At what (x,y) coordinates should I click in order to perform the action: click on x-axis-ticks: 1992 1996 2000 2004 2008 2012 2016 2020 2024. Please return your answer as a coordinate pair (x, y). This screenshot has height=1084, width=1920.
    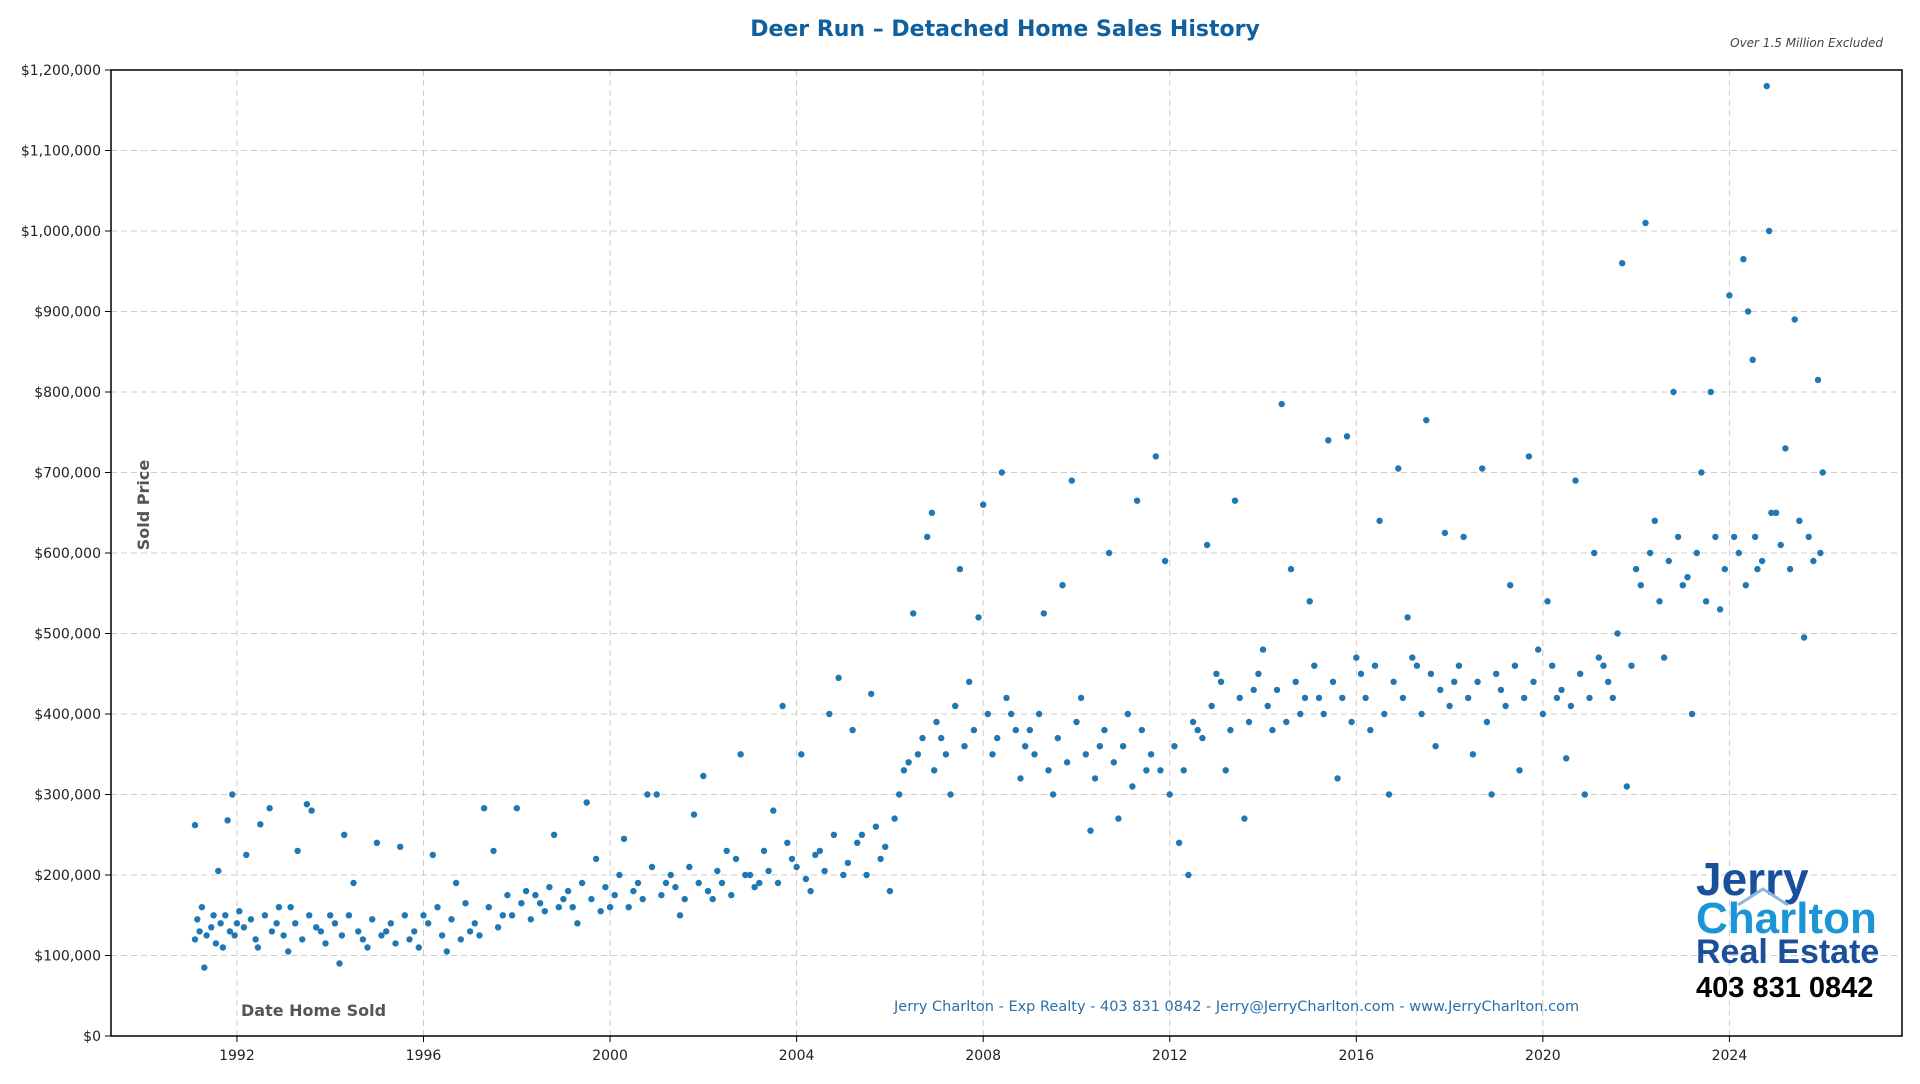
    Looking at the image, I should click on (983, 1050).